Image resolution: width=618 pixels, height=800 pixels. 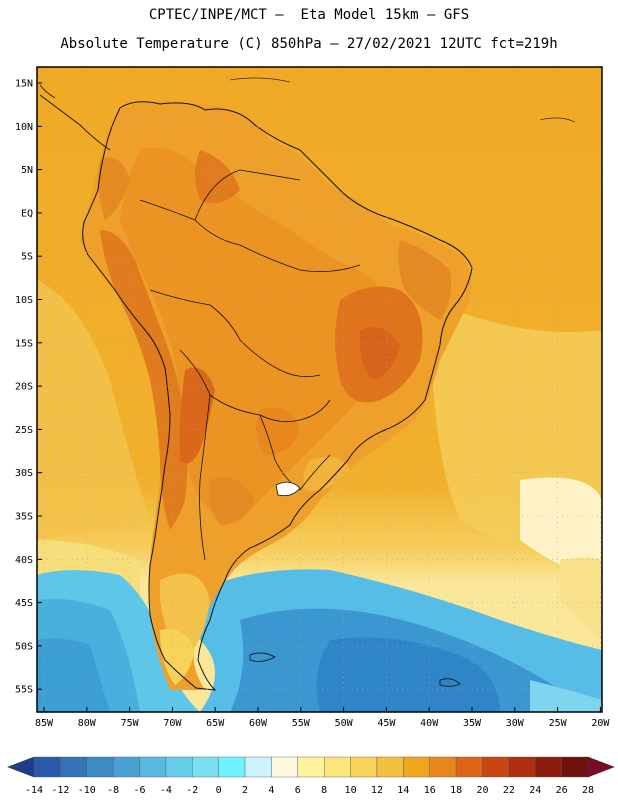 What do you see at coordinates (386, 723) in the screenshot?
I see `lon-label: 45W` at bounding box center [386, 723].